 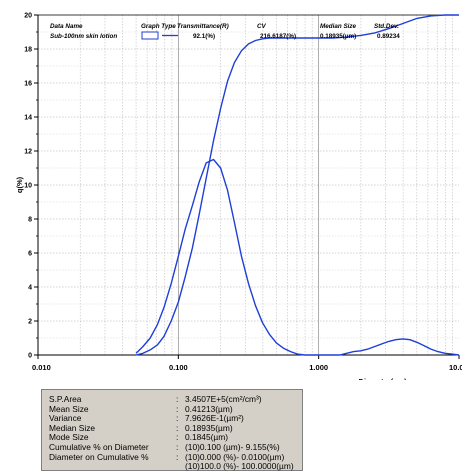 What do you see at coordinates (232, 446) in the screenshot?
I see `stat-value: (10)0.100 (µm)- 9.155(%)` at bounding box center [232, 446].